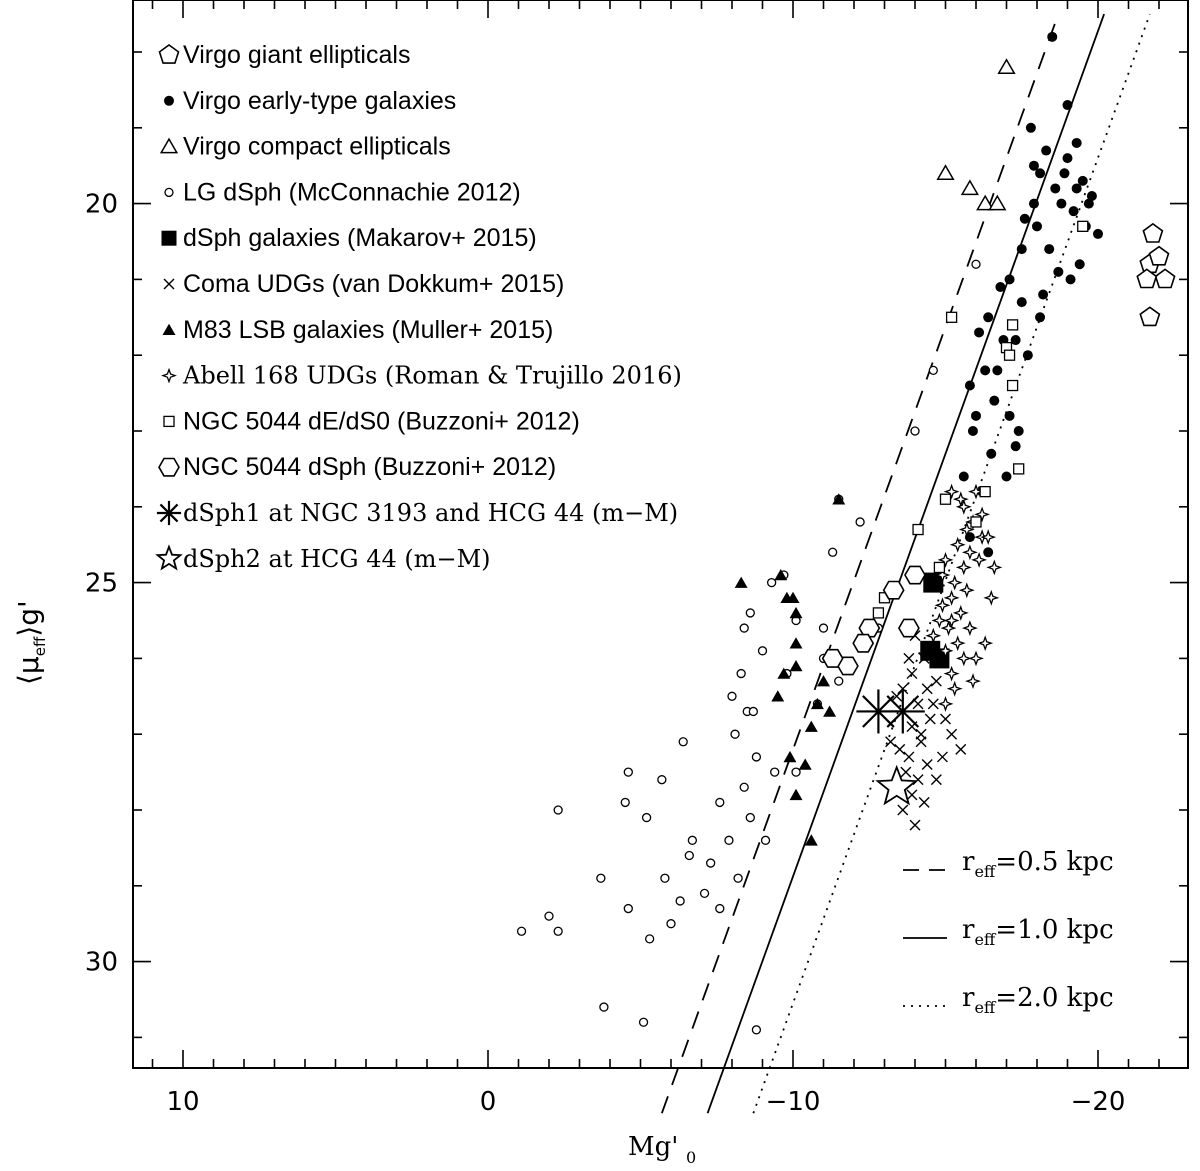  I want to click on lines-legend-r: r, so click(968, 998).